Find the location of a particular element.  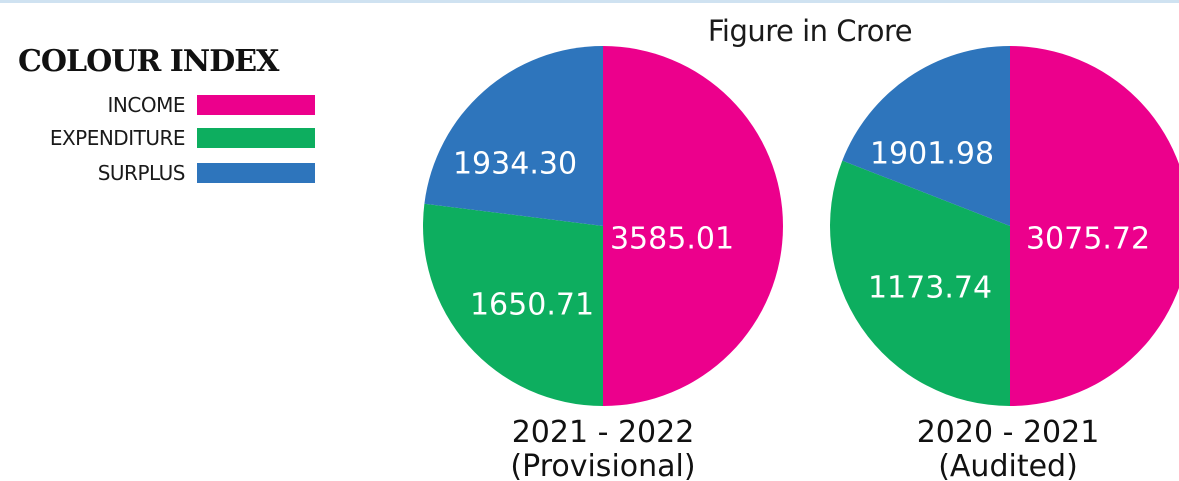

pie-2-label-surplus: 1173.74 is located at coordinates (930, 288).